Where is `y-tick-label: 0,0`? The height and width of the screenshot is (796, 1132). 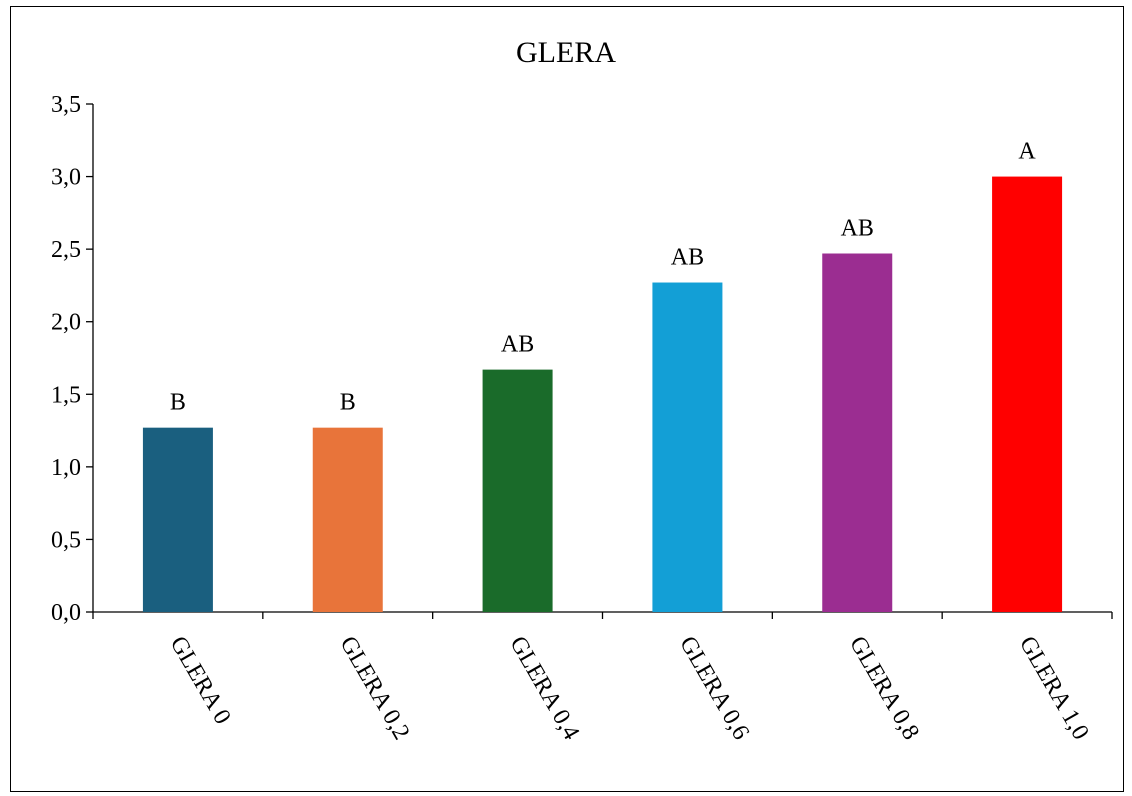 y-tick-label: 0,0 is located at coordinates (66, 613).